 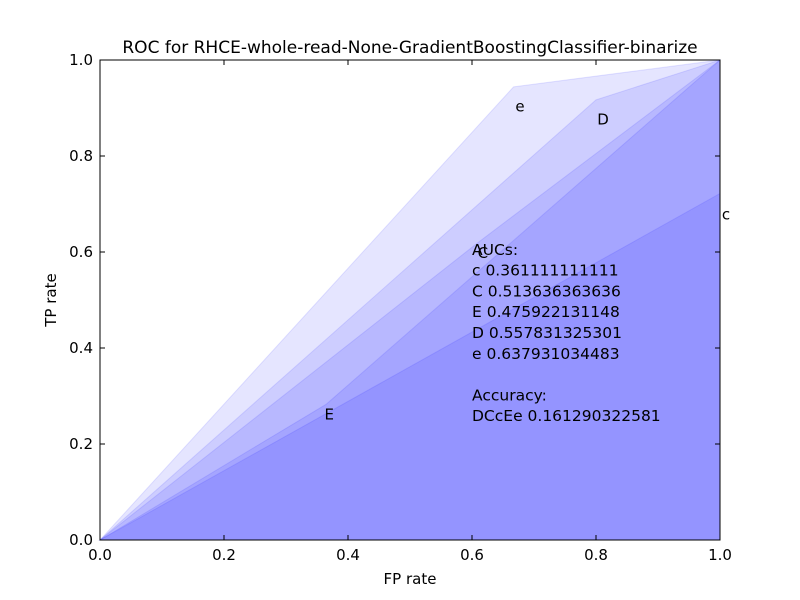 What do you see at coordinates (495, 250) in the screenshot?
I see `annotation-line-0: AUCs:` at bounding box center [495, 250].